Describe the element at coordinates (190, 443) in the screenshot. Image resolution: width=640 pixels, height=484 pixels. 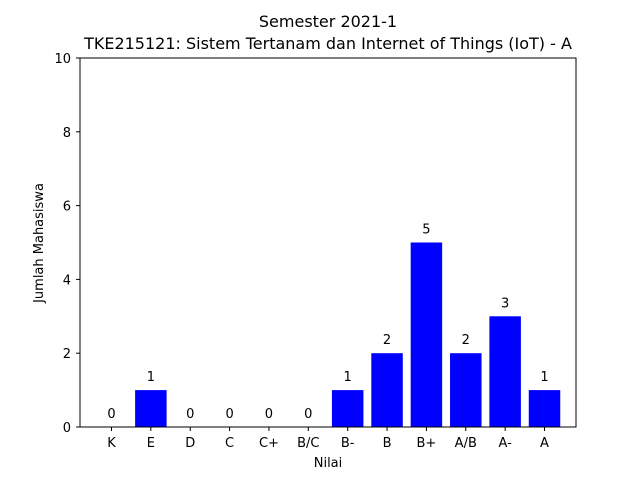
I see `x-tick-label: D` at that location.